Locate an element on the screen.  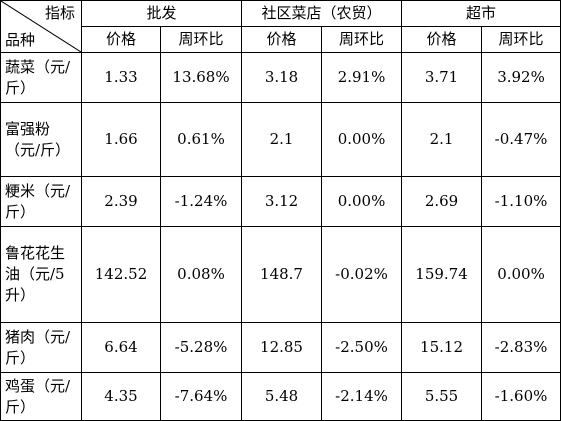
community-weekly-change: -2.14% is located at coordinates (362, 396).